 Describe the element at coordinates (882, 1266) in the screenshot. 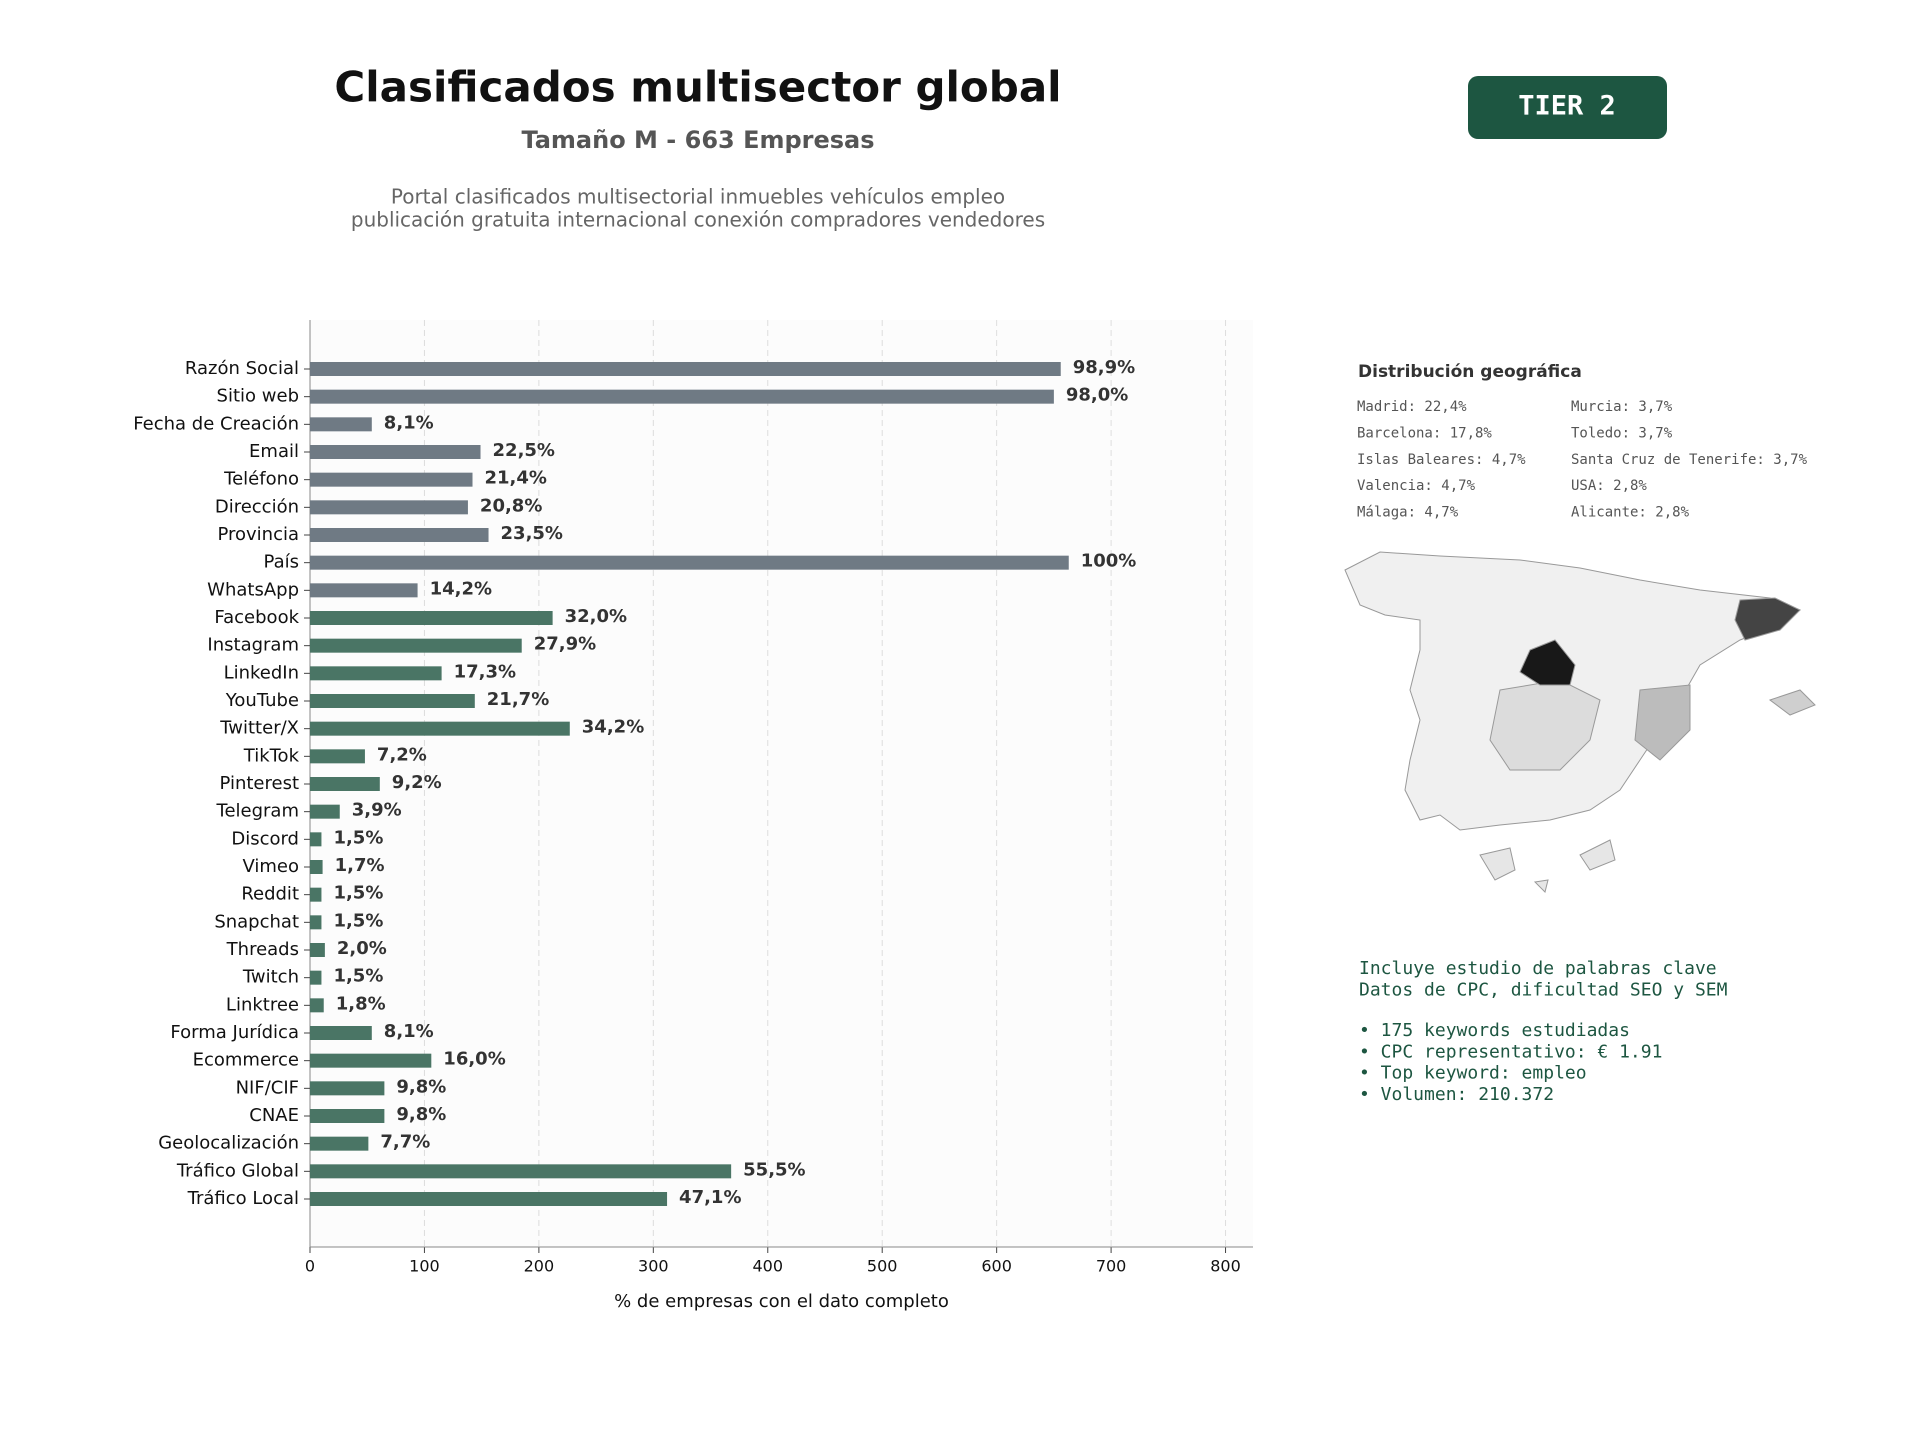

I see `x-tick-label: 500` at that location.